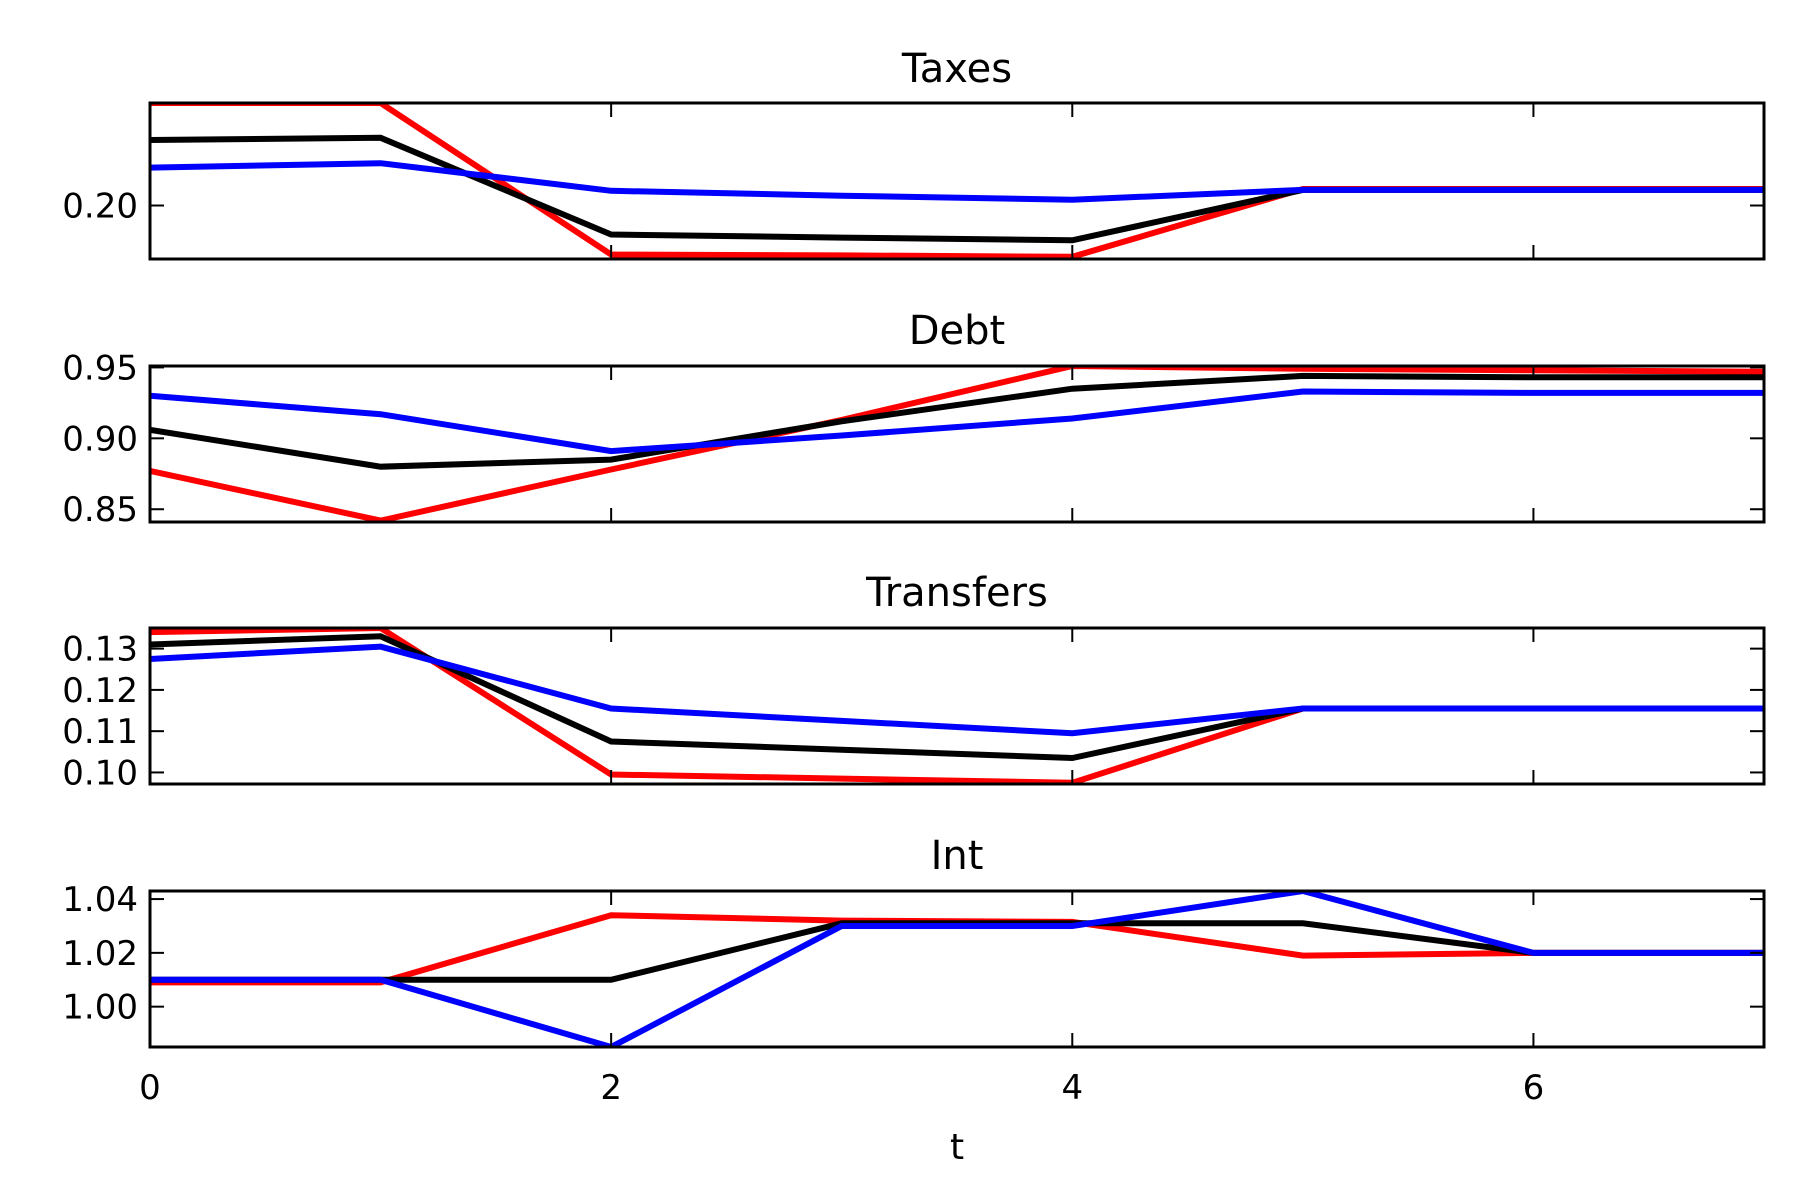 This screenshot has height=1200, width=1800. What do you see at coordinates (100, 773) in the screenshot?
I see `y-tick-label: 0.10` at bounding box center [100, 773].